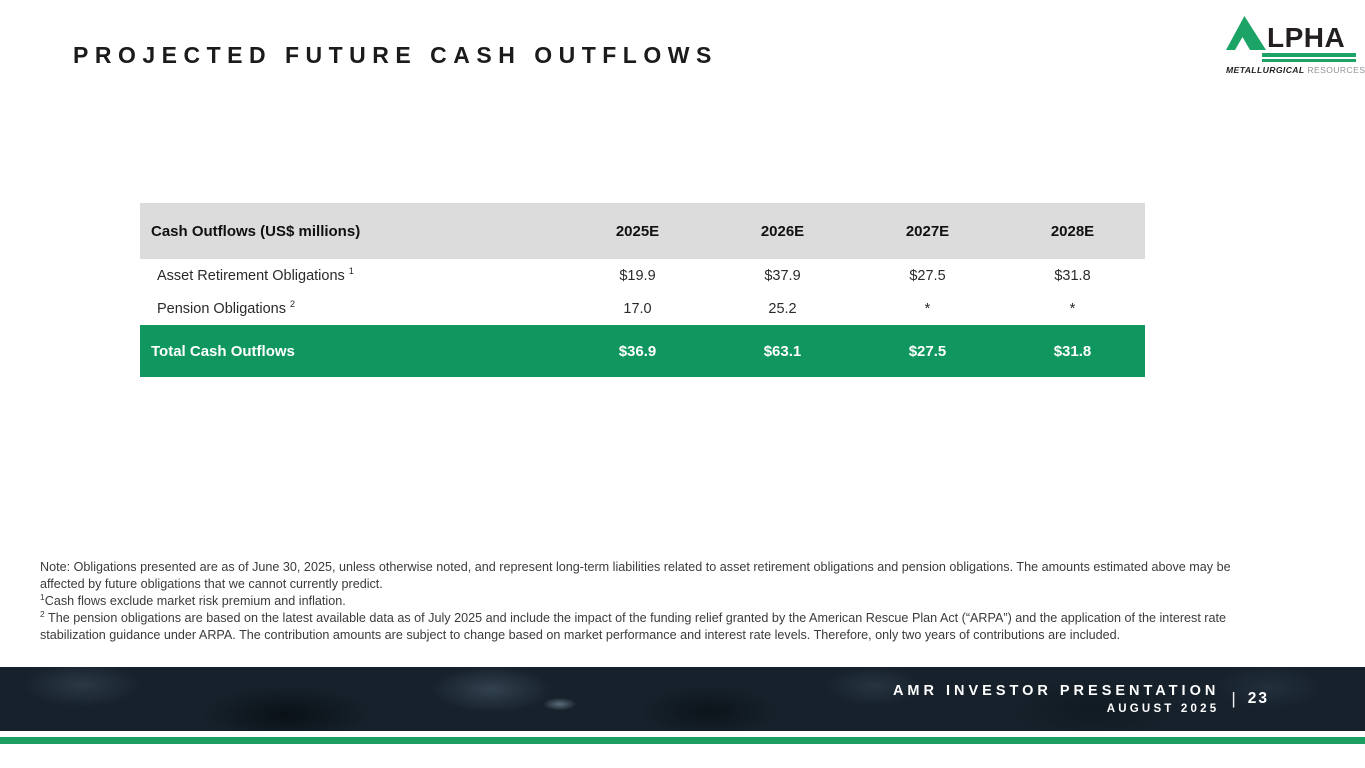  What do you see at coordinates (223, 308) in the screenshot?
I see `row-label-text: Pension Obligations` at bounding box center [223, 308].